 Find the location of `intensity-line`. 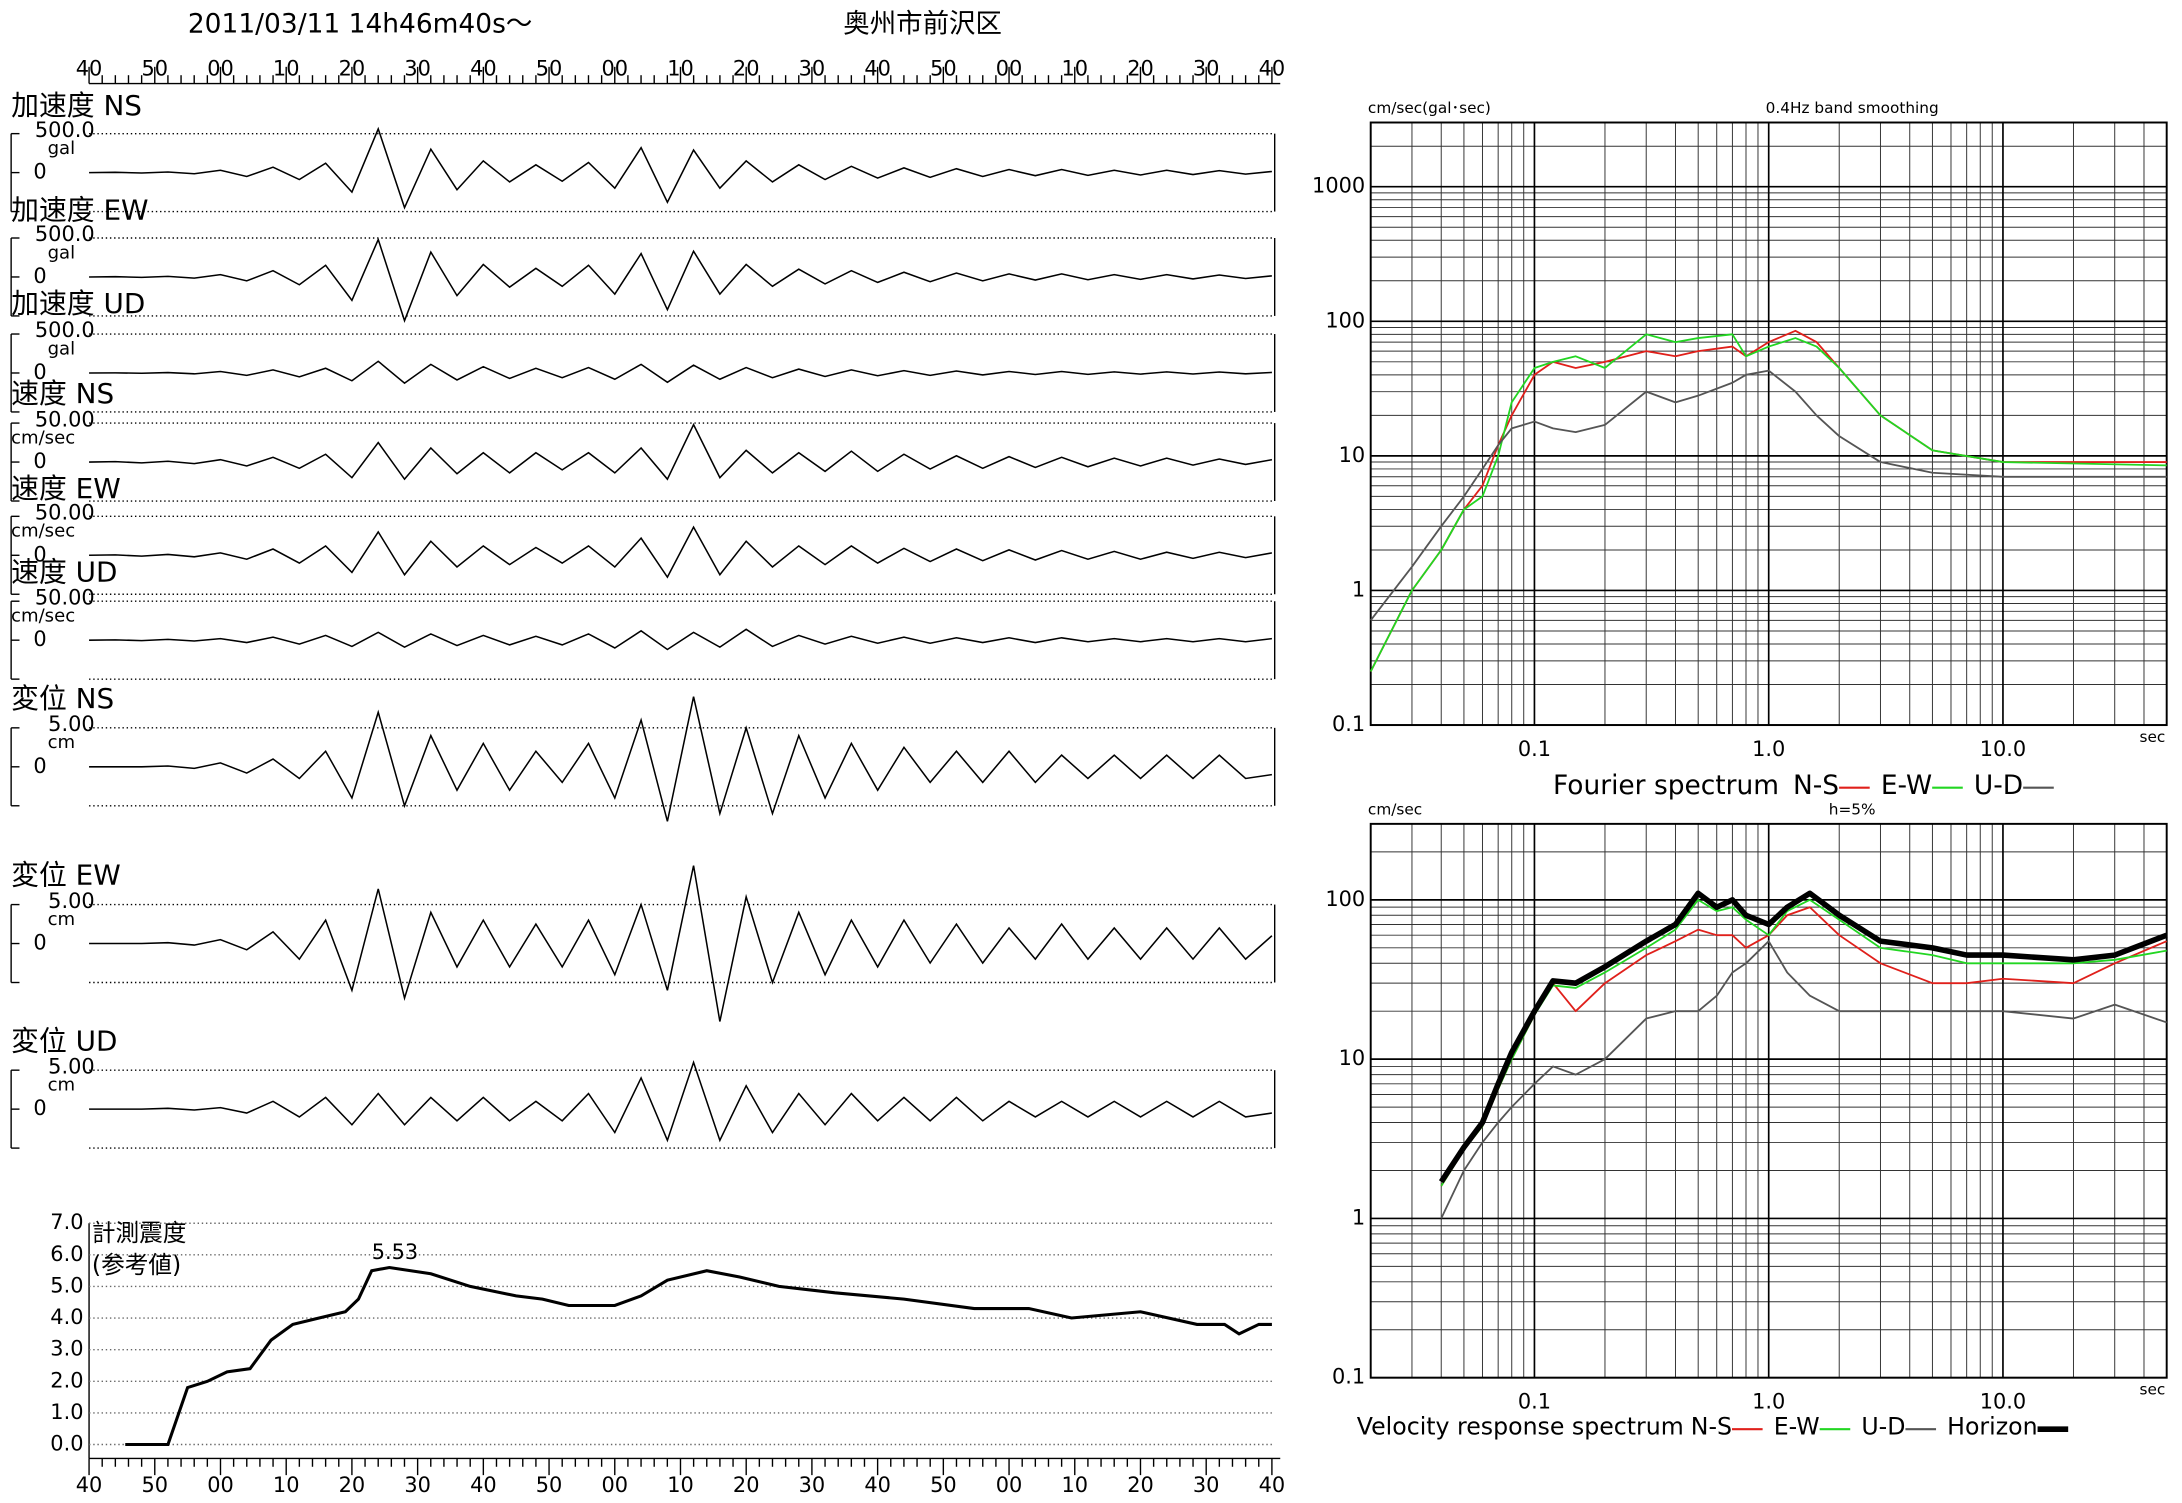

intensity-line is located at coordinates (698, 1356).